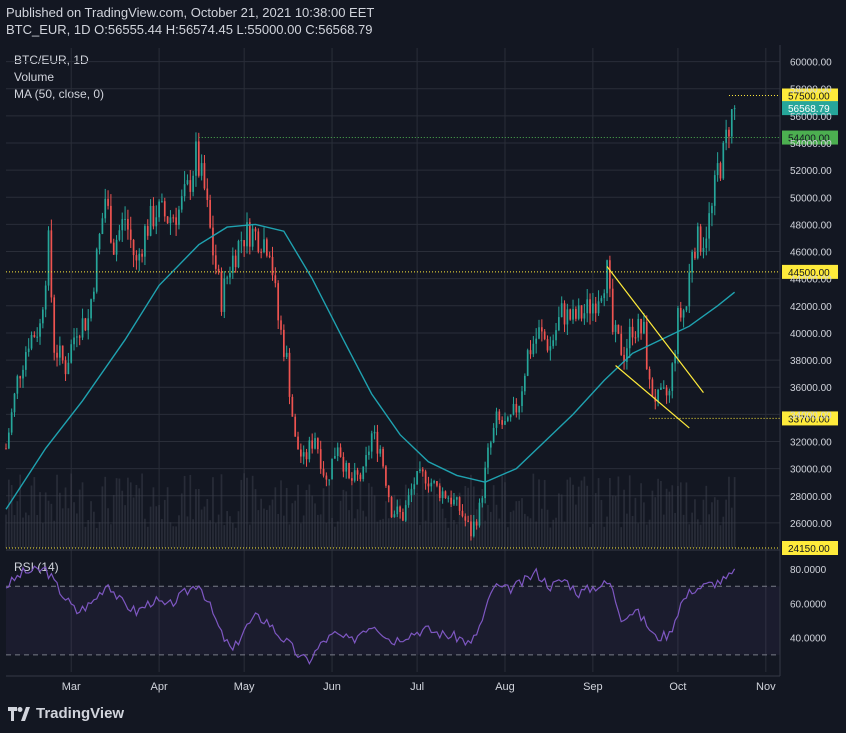 The image size is (846, 733). I want to click on volume-legend: Volume, so click(34, 77).